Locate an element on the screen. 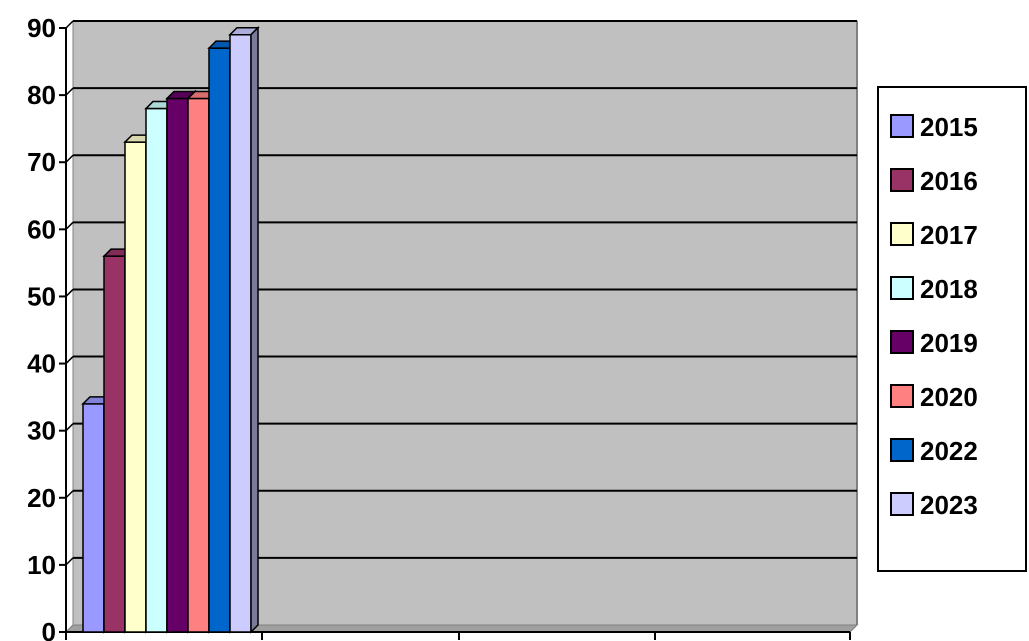  legend-label: 2017 is located at coordinates (949, 235).